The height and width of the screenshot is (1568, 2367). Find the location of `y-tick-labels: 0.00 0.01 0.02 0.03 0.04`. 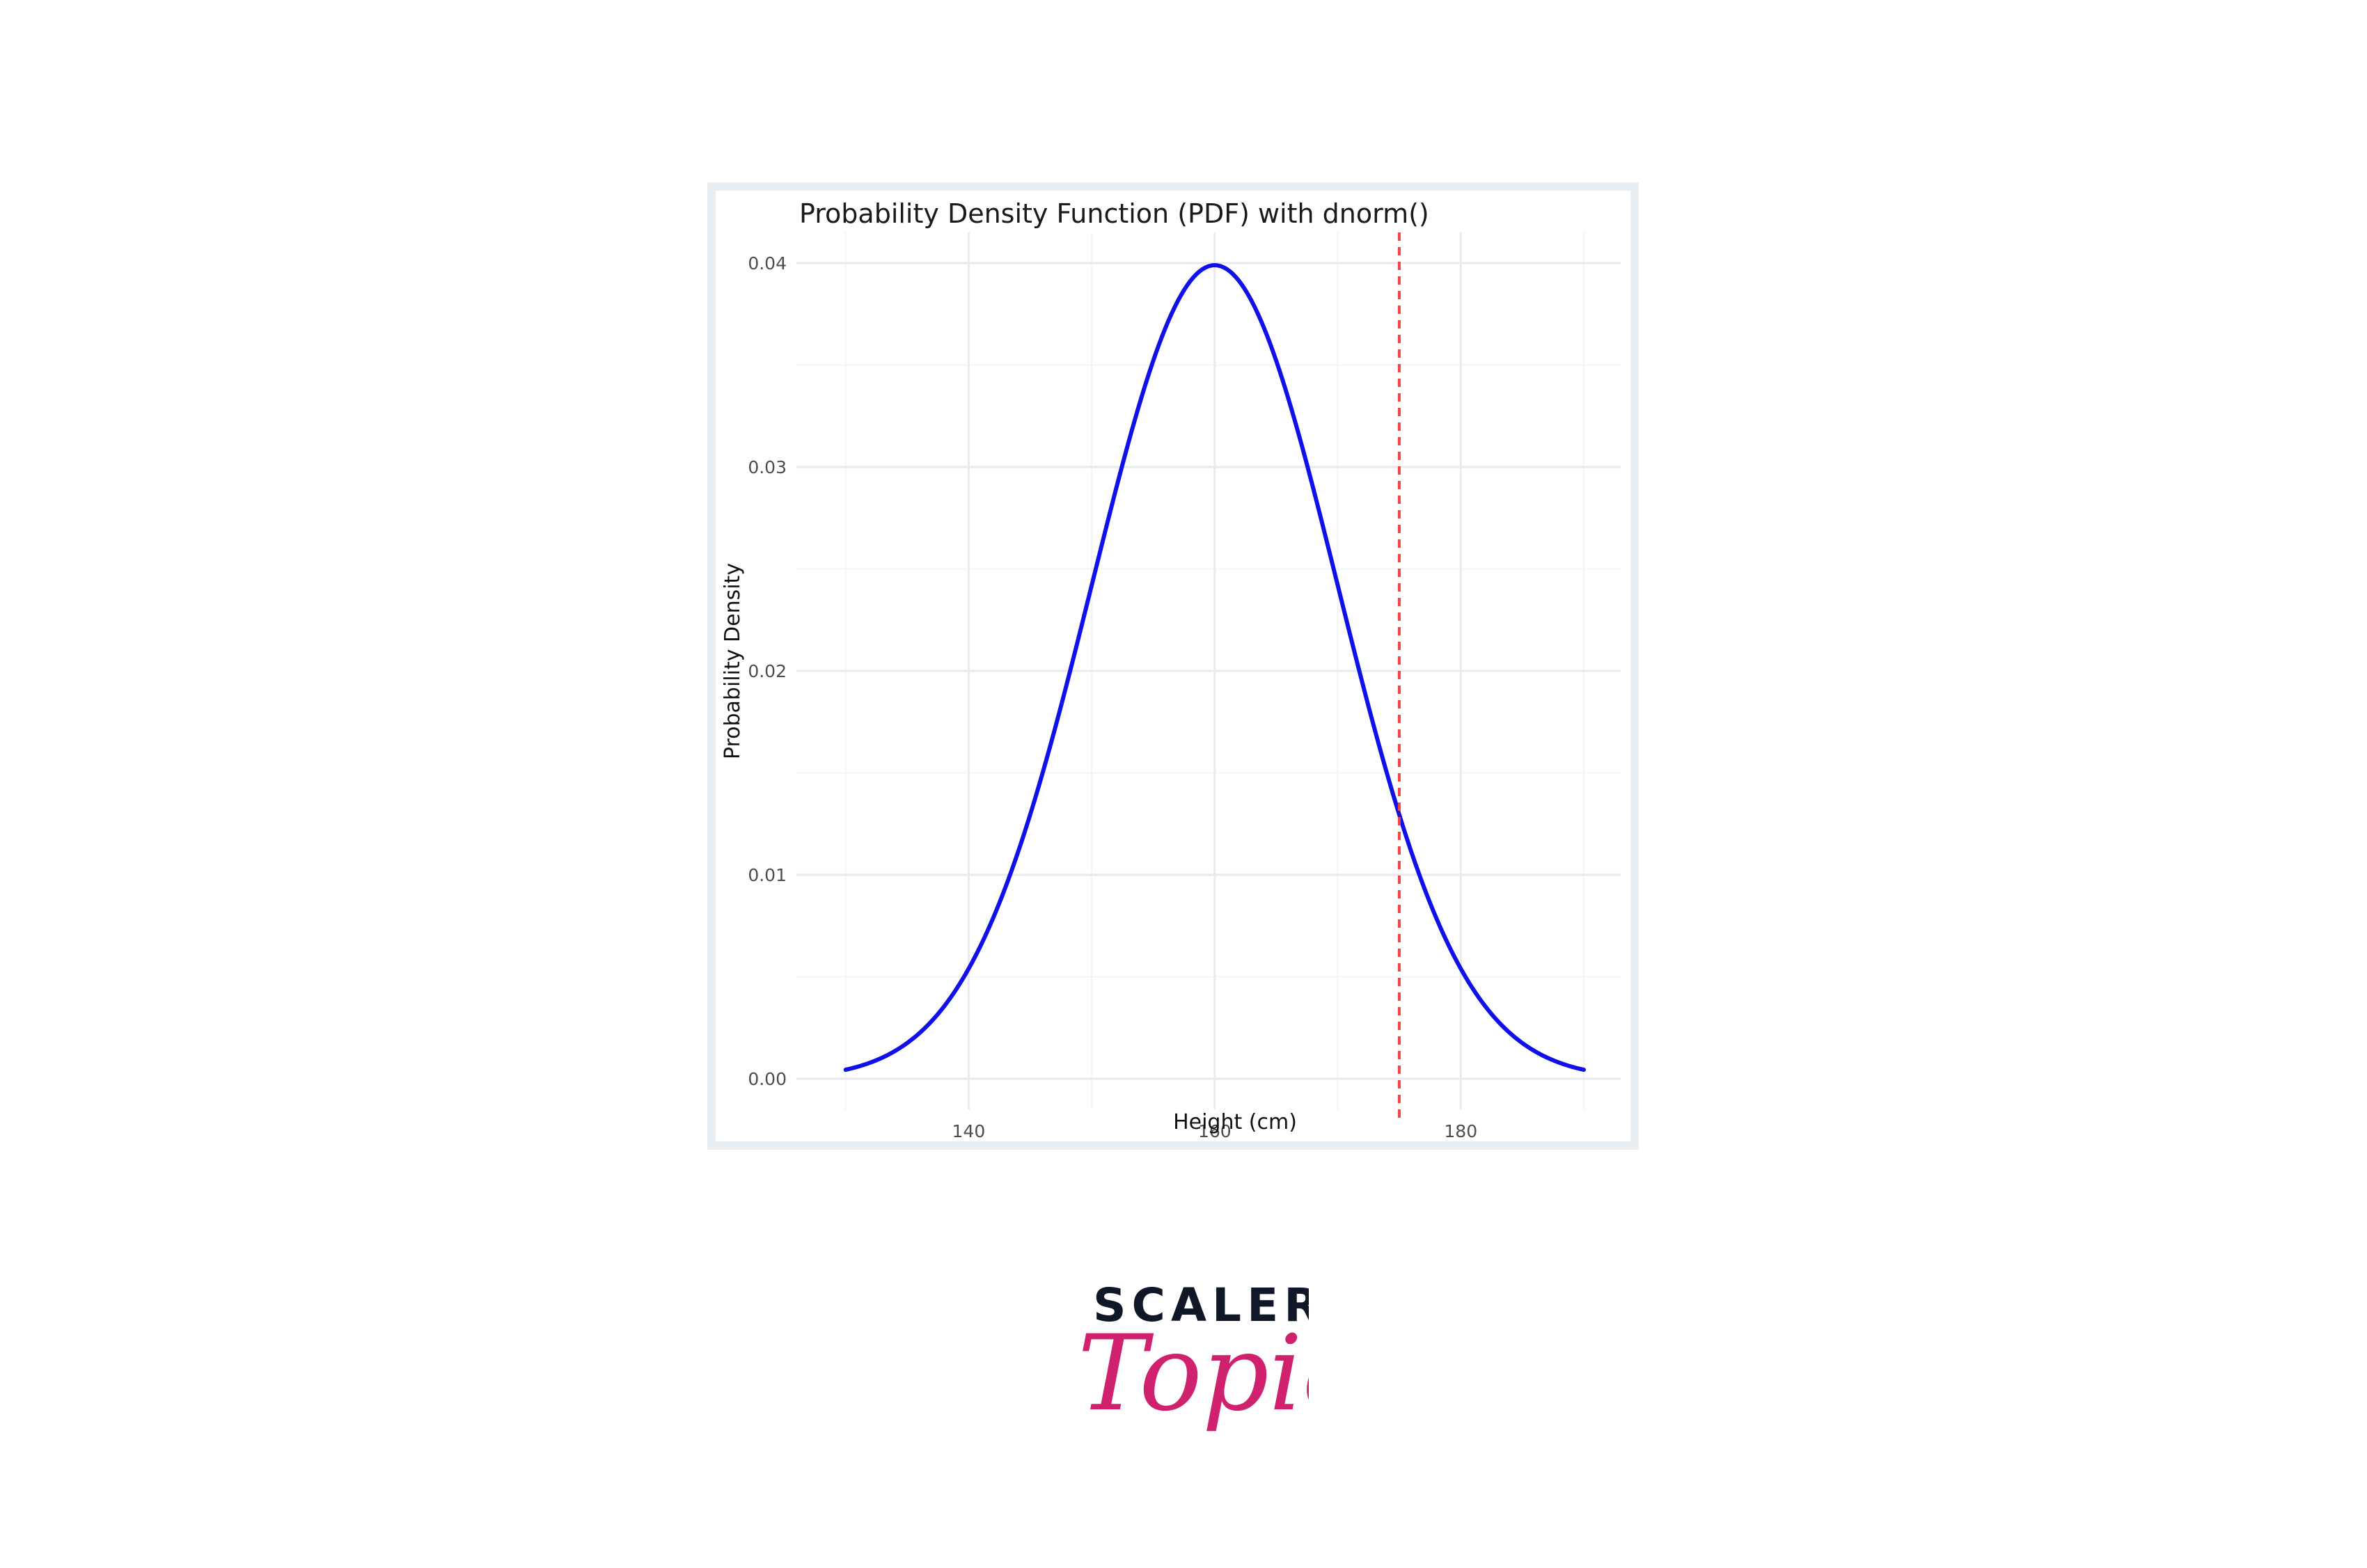

y-tick-labels: 0.00 0.01 0.02 0.03 0.04 is located at coordinates (767, 671).